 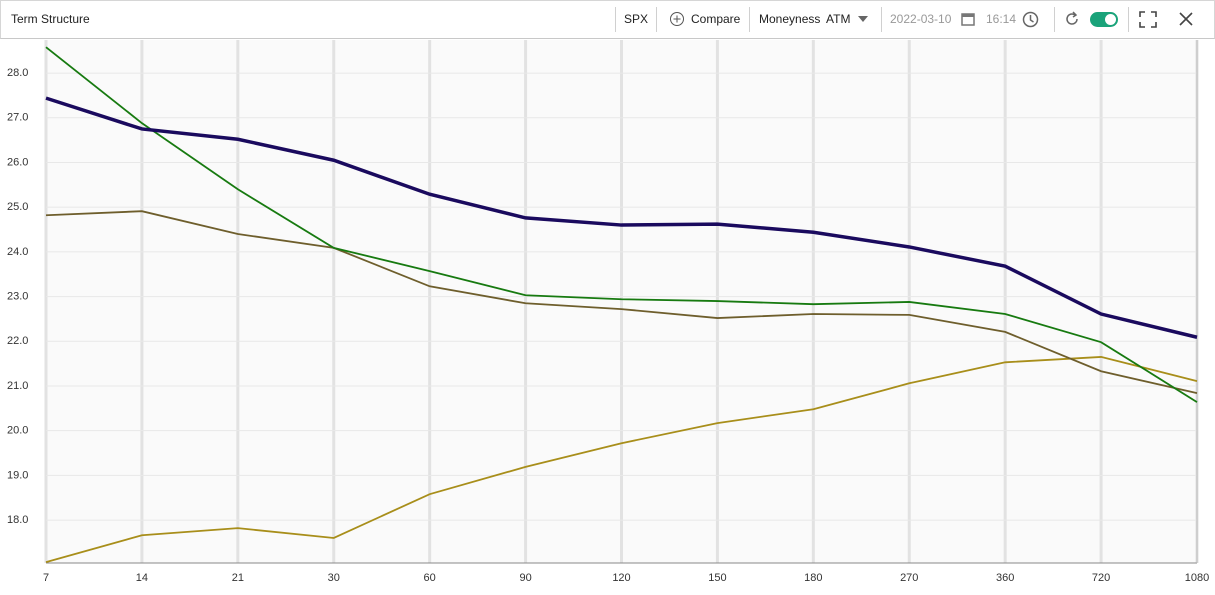 I want to click on x-tick-label: 150, so click(x=717, y=578).